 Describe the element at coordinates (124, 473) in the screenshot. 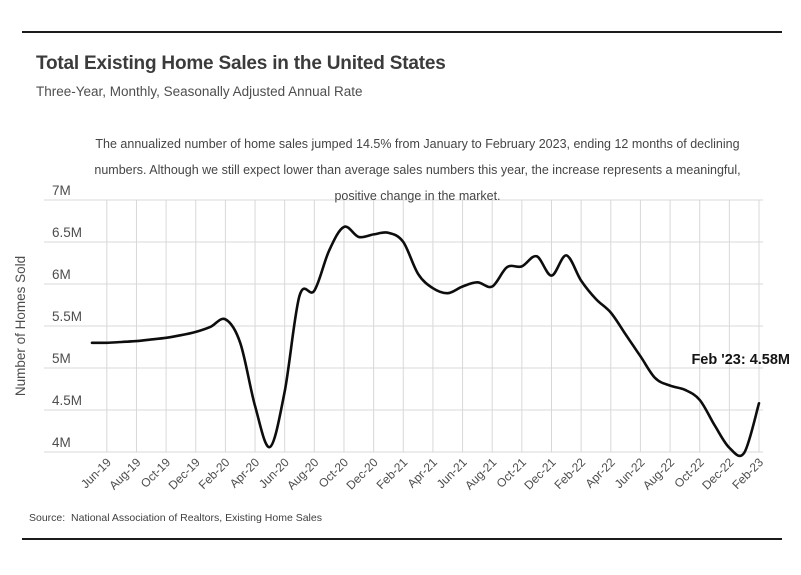

I see `x-tick-label: Aug-19` at that location.